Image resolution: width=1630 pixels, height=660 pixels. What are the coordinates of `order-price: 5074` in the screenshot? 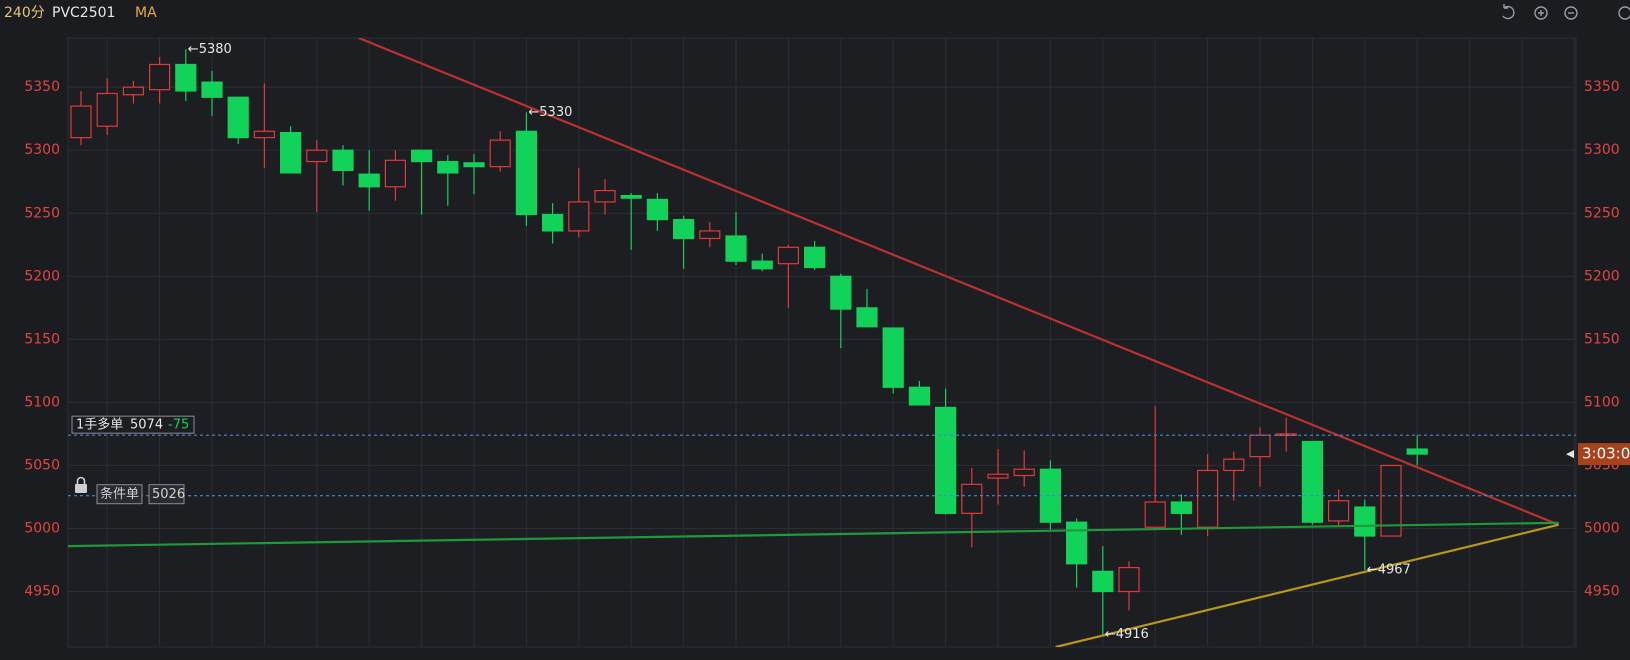 It's located at (146, 425).